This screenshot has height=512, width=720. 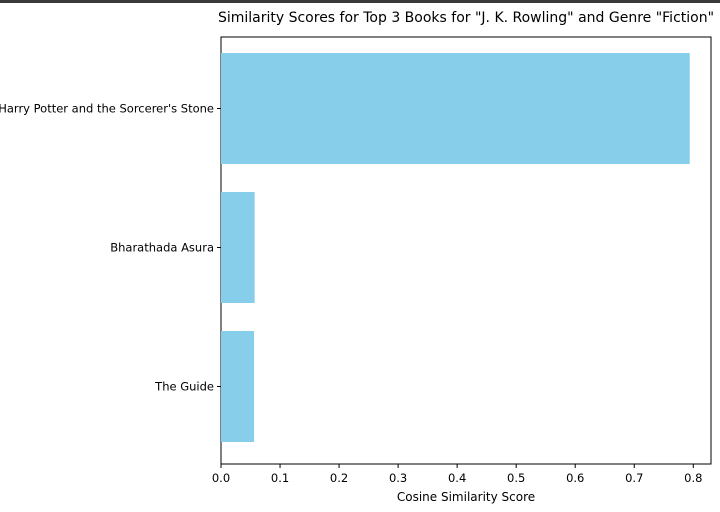 I want to click on x-tick-label: 0.3, so click(x=398, y=478).